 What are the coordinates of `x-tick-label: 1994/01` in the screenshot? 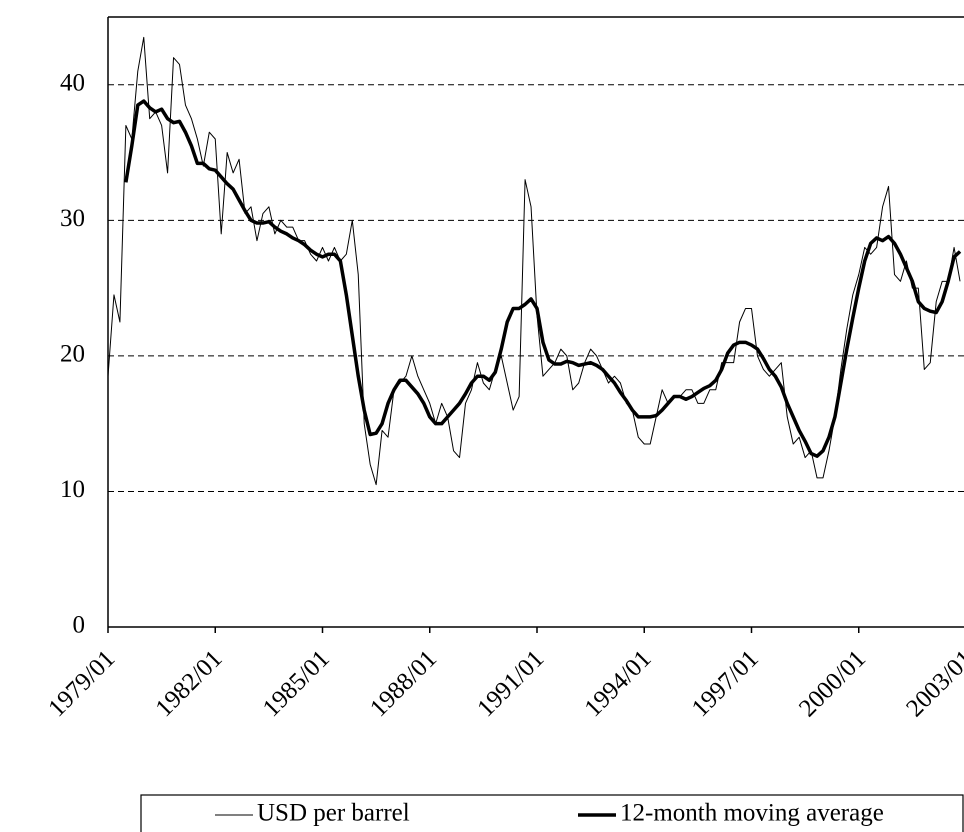 It's located at (618, 683).